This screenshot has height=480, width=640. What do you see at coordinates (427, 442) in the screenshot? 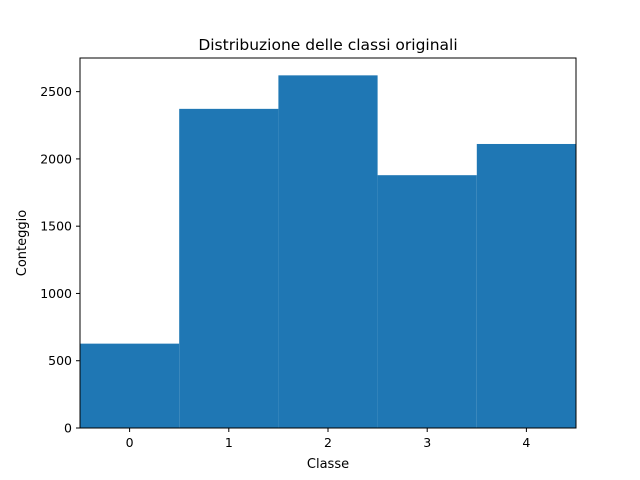
I see `x-tick-label: 3` at bounding box center [427, 442].